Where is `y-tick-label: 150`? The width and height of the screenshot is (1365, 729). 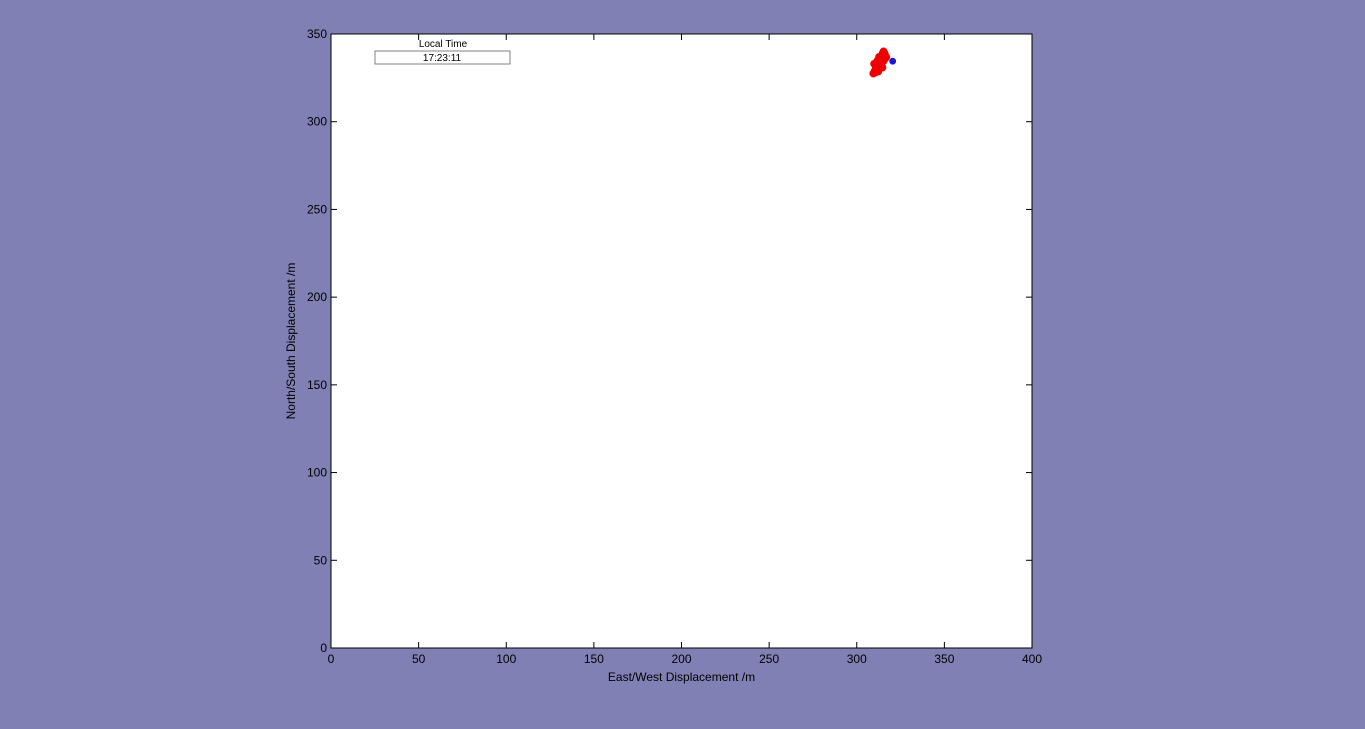 y-tick-label: 150 is located at coordinates (317, 385).